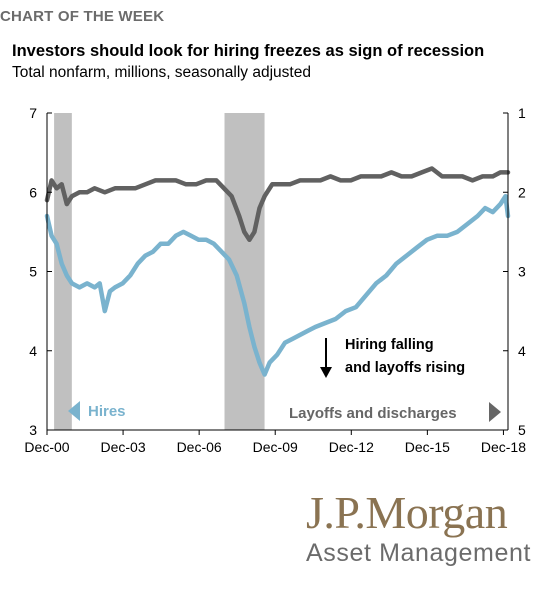 The image size is (547, 597). Describe the element at coordinates (373, 413) in the screenshot. I see `layoffs-label: Layoffs and discharges` at that location.